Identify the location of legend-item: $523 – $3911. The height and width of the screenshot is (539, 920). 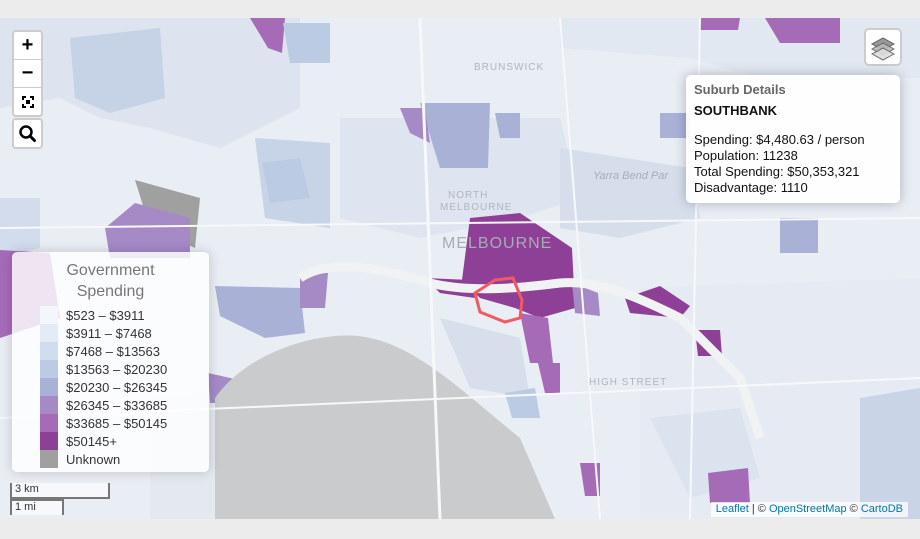
(119, 315).